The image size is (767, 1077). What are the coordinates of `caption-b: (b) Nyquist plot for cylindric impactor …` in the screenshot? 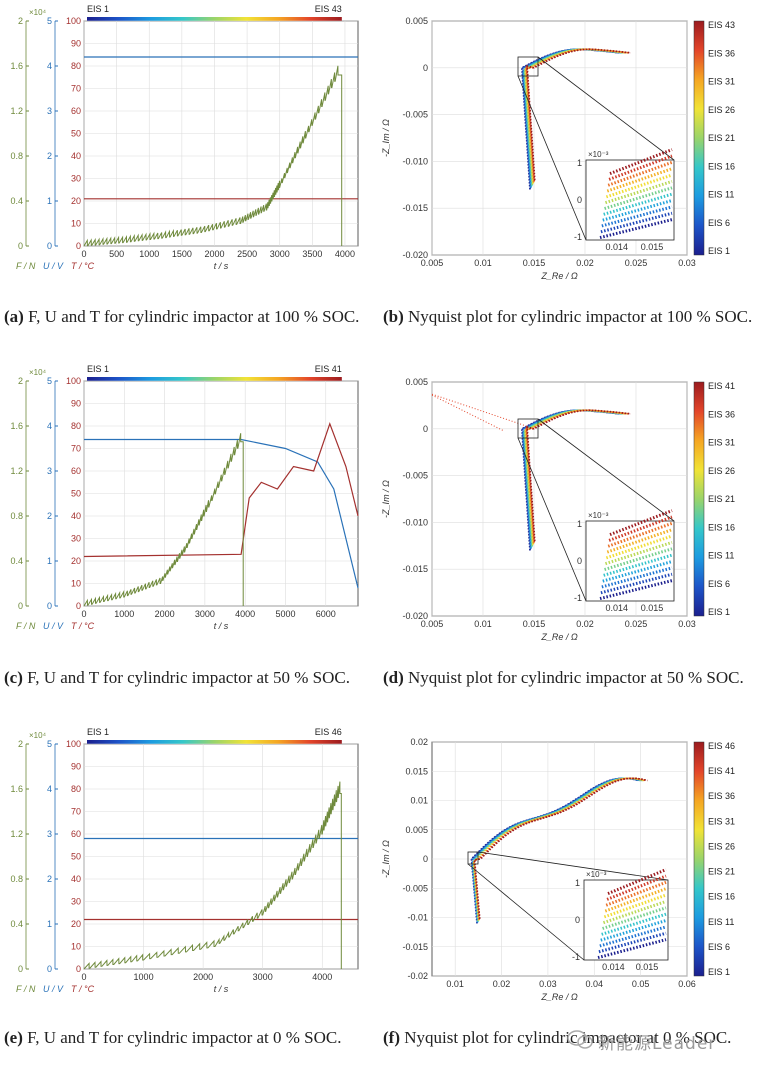 It's located at (568, 316).